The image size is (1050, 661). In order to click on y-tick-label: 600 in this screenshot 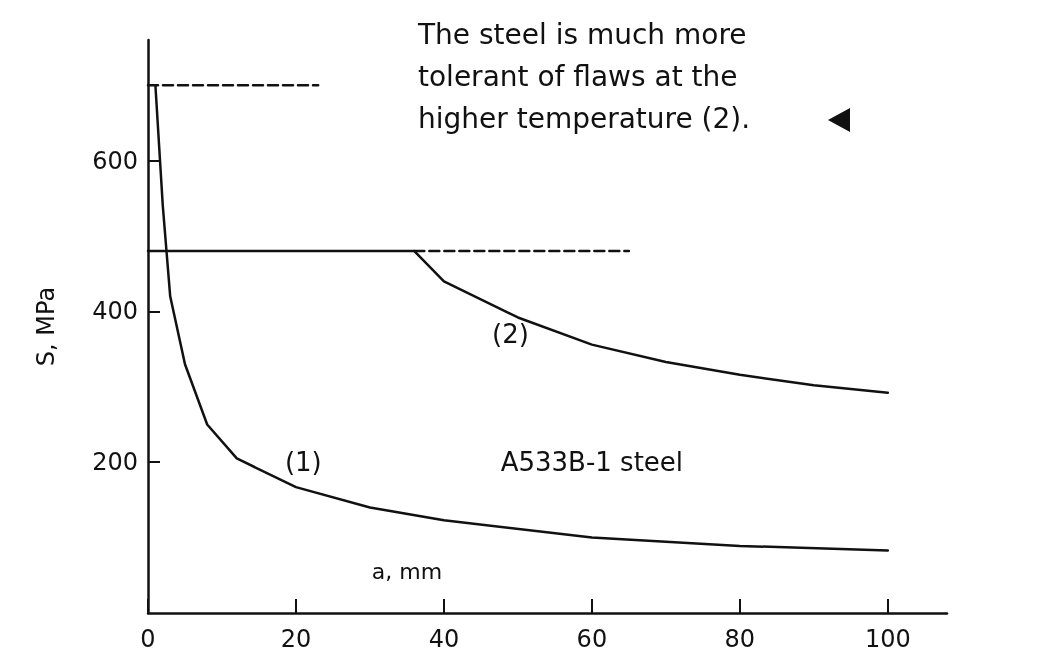, I will do `click(115, 160)`.